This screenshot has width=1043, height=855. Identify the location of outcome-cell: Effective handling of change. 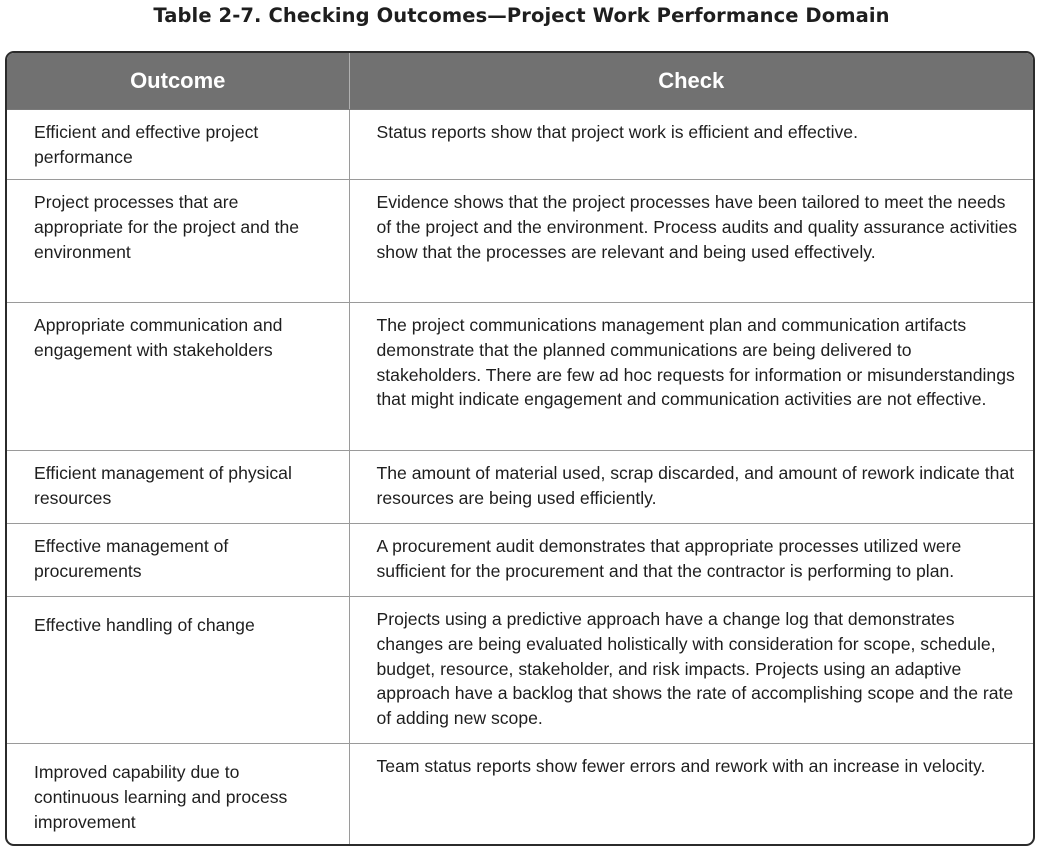
(178, 670).